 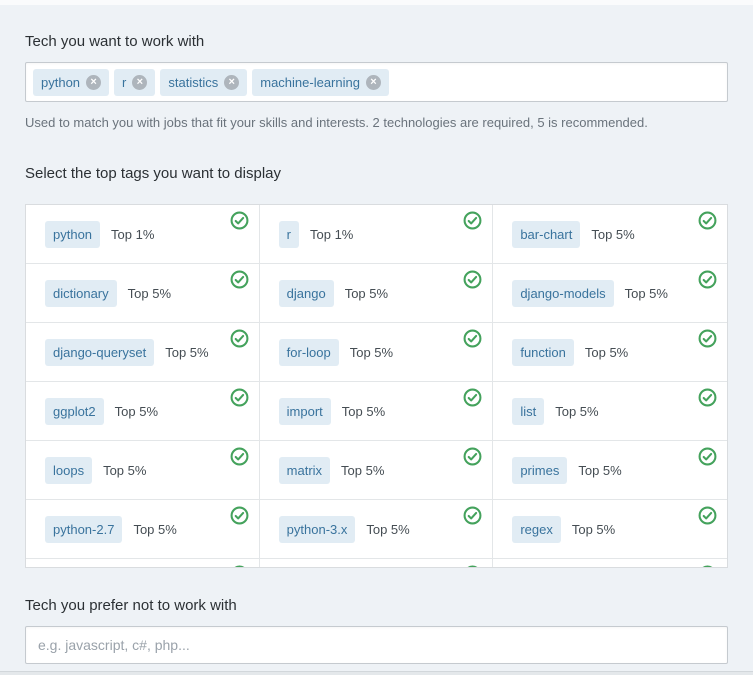 I want to click on tech-avoid-input, so click(x=376, y=645).